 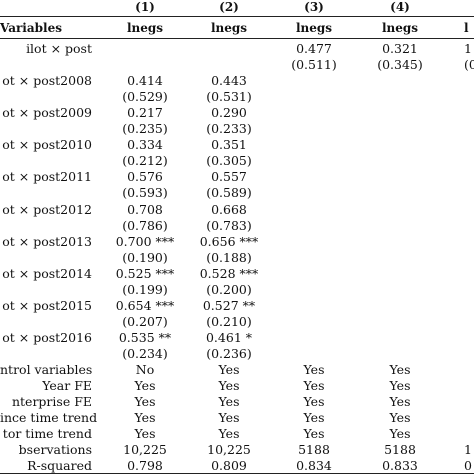 I want to click on col-number-3: (3), so click(x=314, y=7).